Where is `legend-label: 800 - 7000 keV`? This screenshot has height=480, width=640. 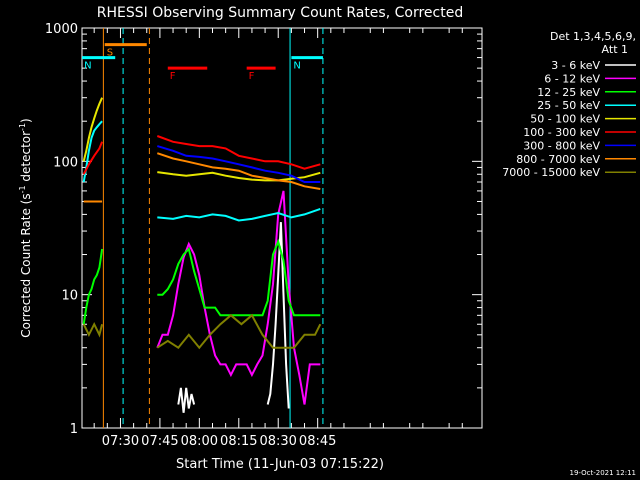 legend-label: 800 - 7000 keV is located at coordinates (558, 159).